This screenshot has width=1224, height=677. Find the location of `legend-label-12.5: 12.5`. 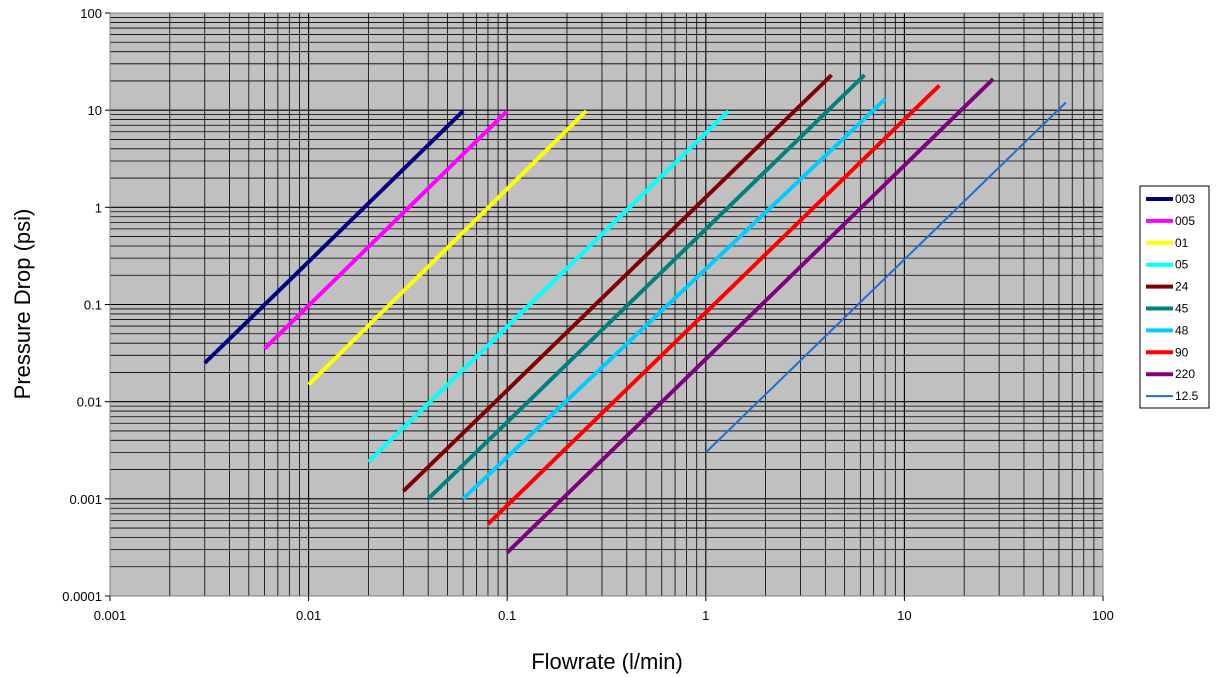

legend-label-12.5: 12.5 is located at coordinates (1187, 396).